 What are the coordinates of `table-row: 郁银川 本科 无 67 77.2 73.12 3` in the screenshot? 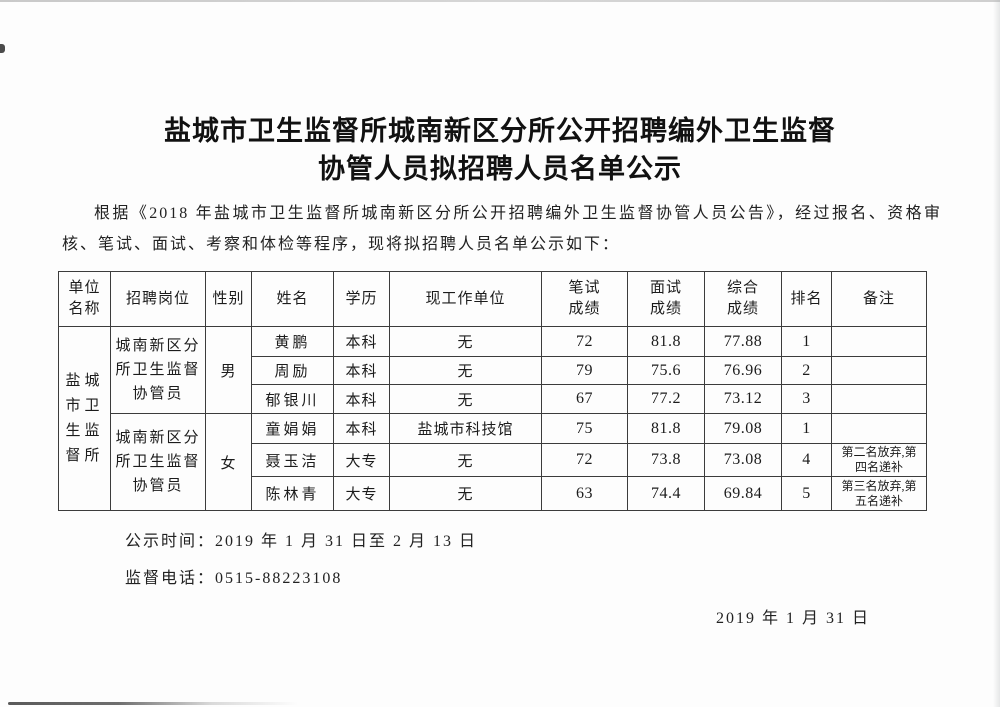 It's located at (493, 399).